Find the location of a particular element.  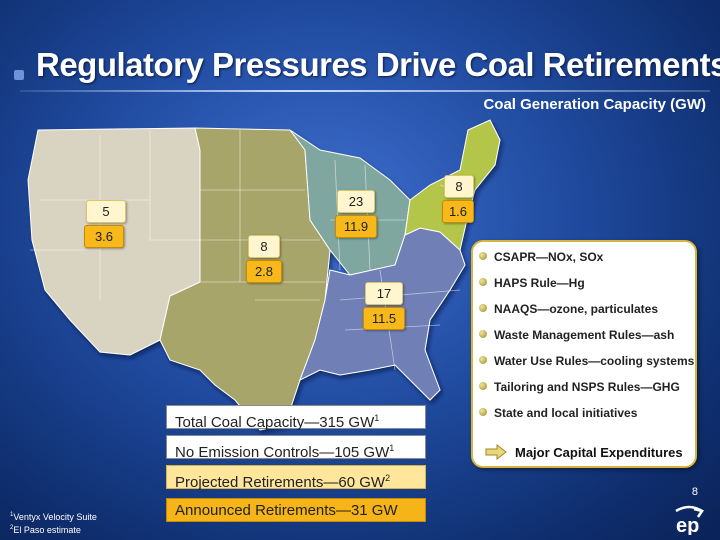

total-capacity-value: 315 GW is located at coordinates (347, 422).